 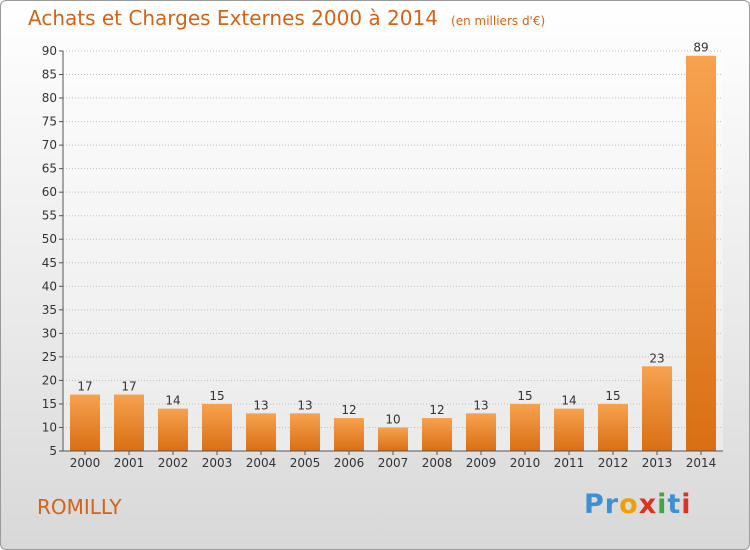 I want to click on y-tick-label: 50, so click(x=49, y=239).